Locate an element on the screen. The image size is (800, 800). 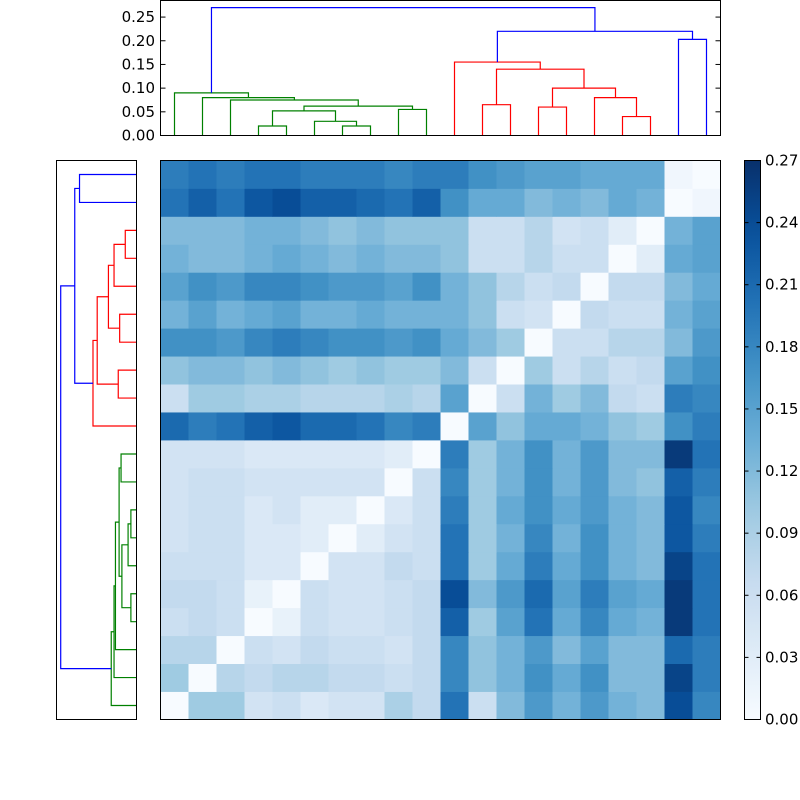
colorbar-frame is located at coordinates (752, 440).